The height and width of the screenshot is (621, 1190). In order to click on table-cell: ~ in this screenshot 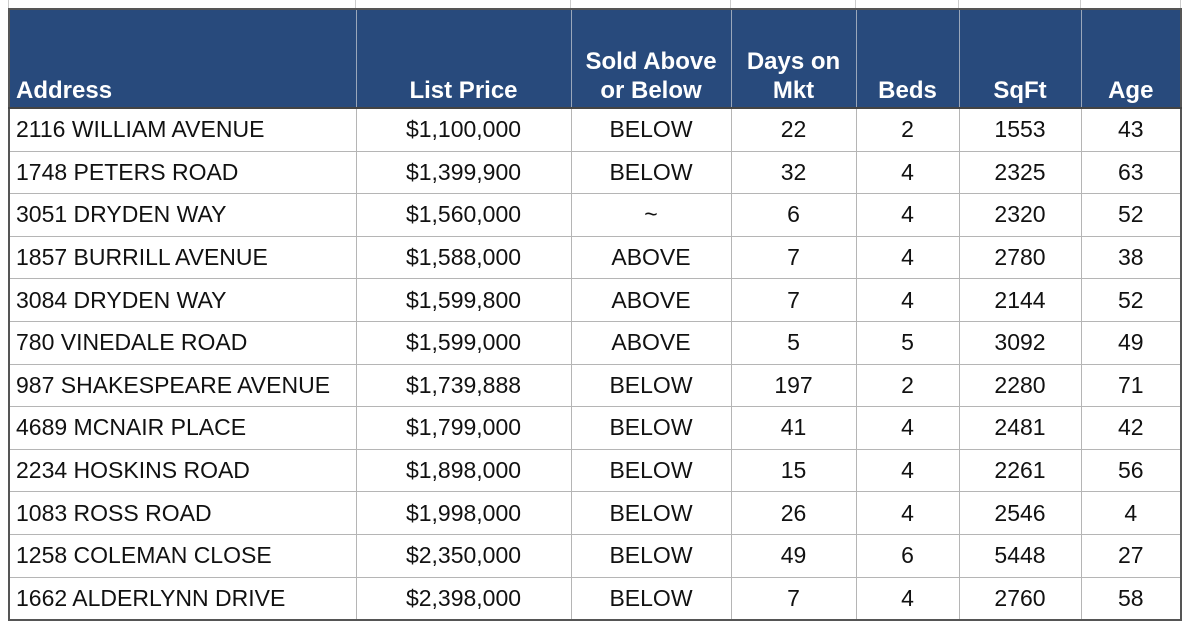, I will do `click(651, 215)`.